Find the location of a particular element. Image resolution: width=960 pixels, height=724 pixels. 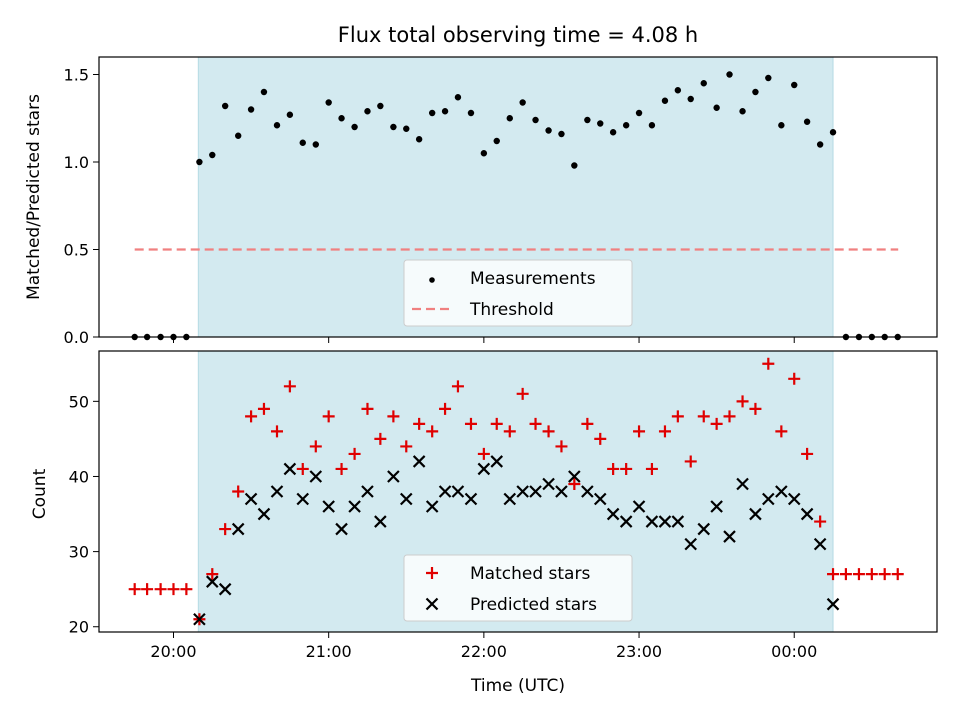

top-y-axis-label: Matched/Predicted stars is located at coordinates (34, 197).